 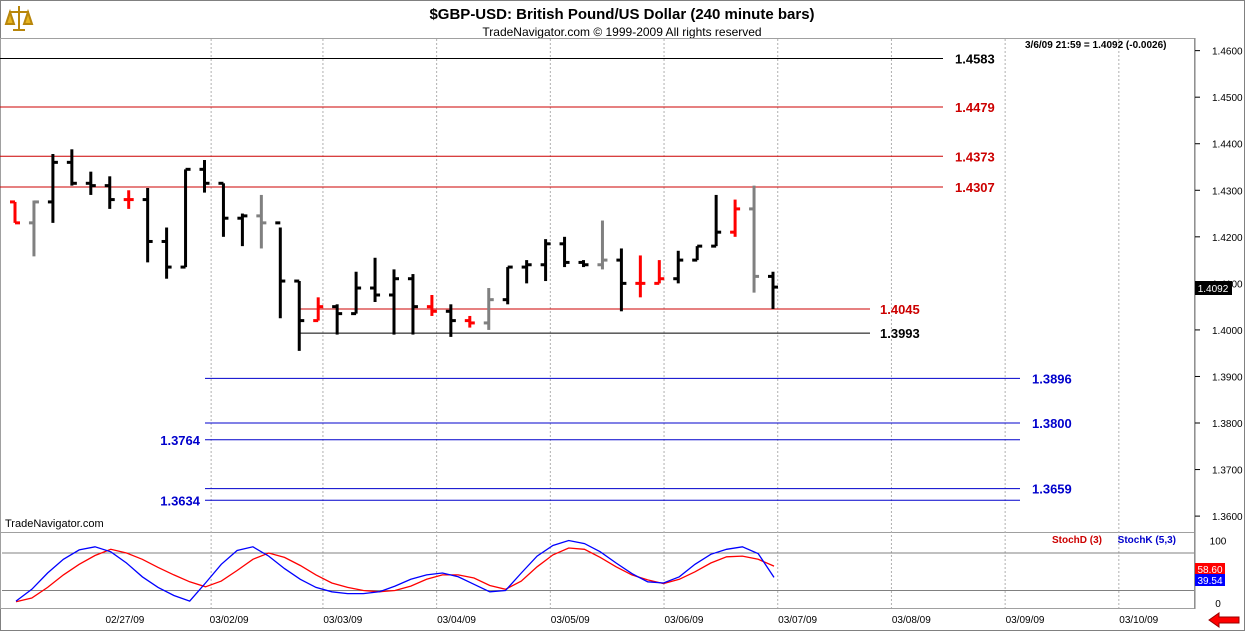 I want to click on legend-stochk: StochK (5,3), so click(x=1147, y=540).